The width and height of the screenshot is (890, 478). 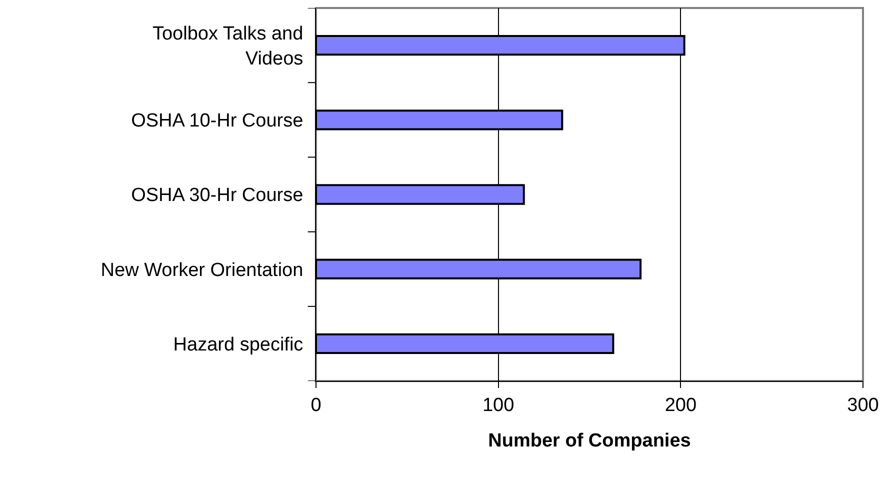 What do you see at coordinates (316, 405) in the screenshot?
I see `x-tick-label: 0` at bounding box center [316, 405].